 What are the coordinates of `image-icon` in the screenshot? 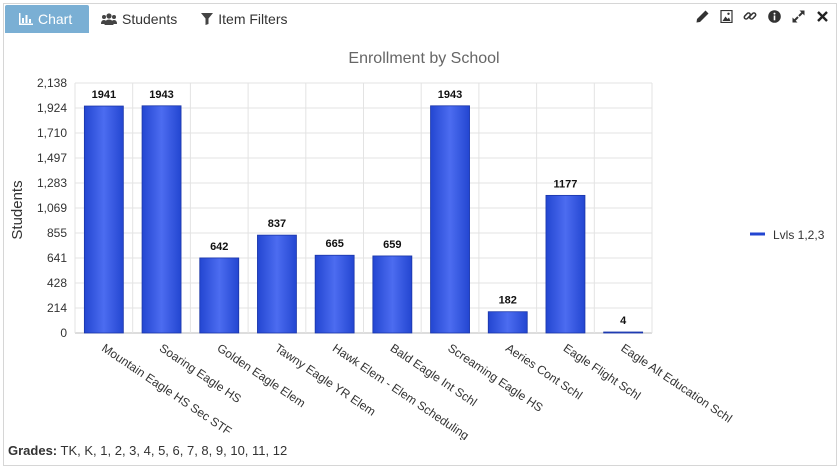 It's located at (726, 16).